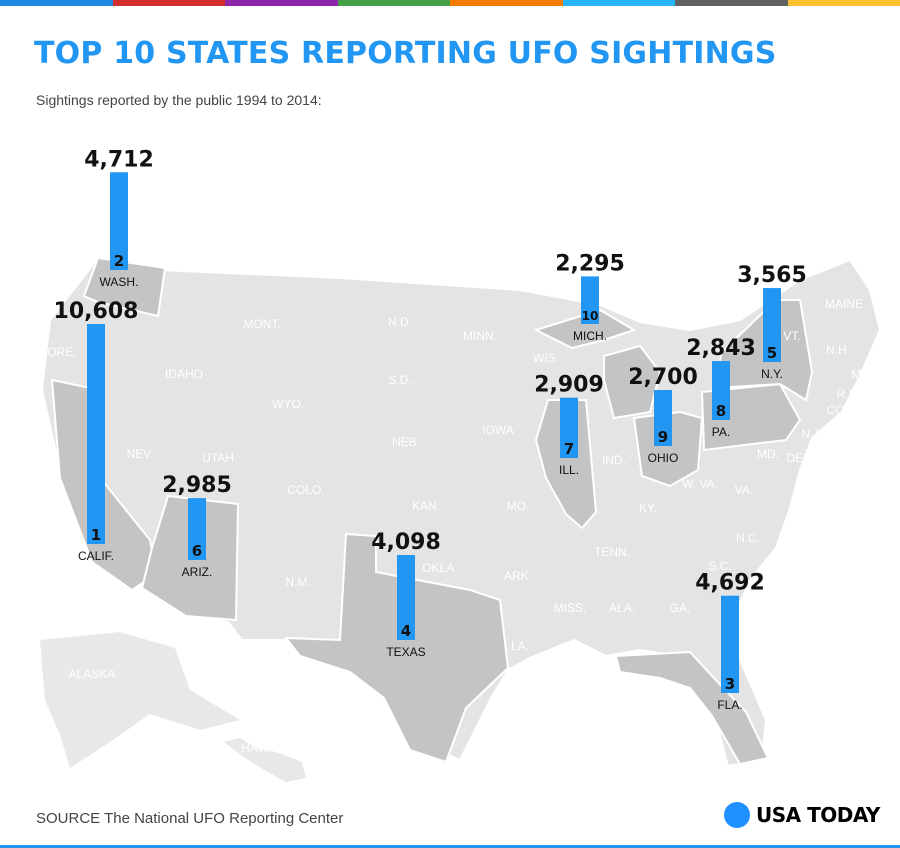  I want to click on state-label-calif: CALIF., so click(96, 556).